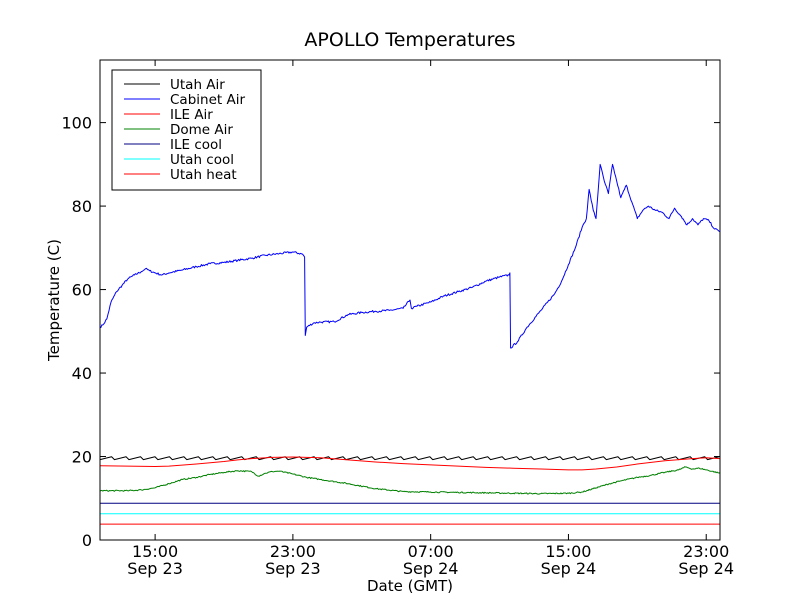  What do you see at coordinates (82, 457) in the screenshot?
I see `y-tick-label: 20` at bounding box center [82, 457].